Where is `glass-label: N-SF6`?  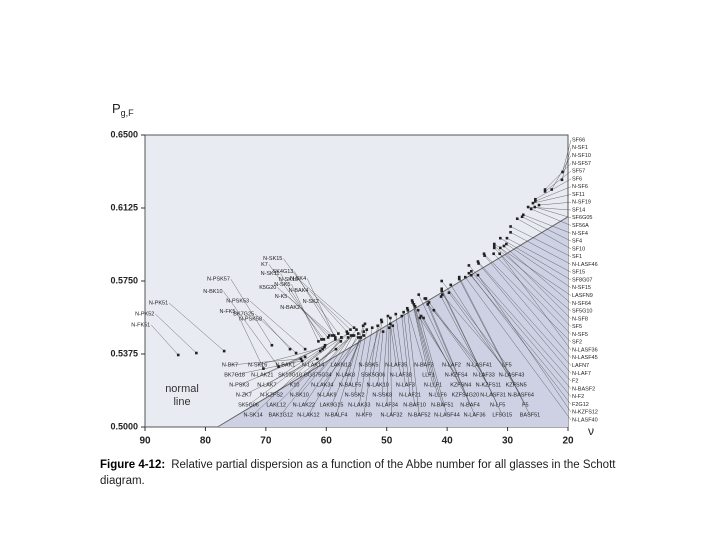 glass-label: N-SF6 is located at coordinates (580, 187).